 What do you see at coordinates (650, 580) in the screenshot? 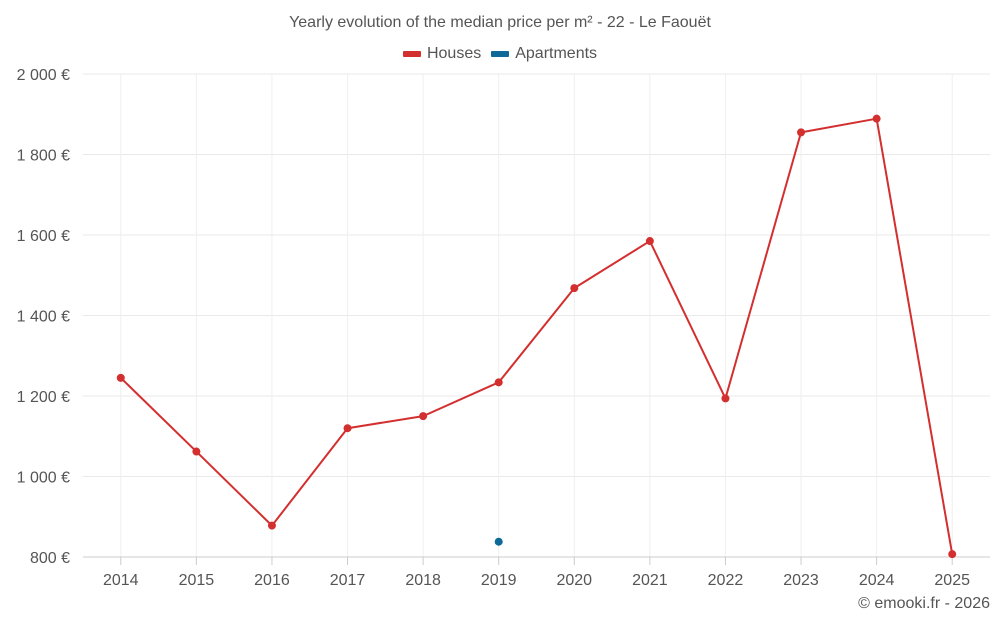
I see `x-tick-label: 2021` at bounding box center [650, 580].